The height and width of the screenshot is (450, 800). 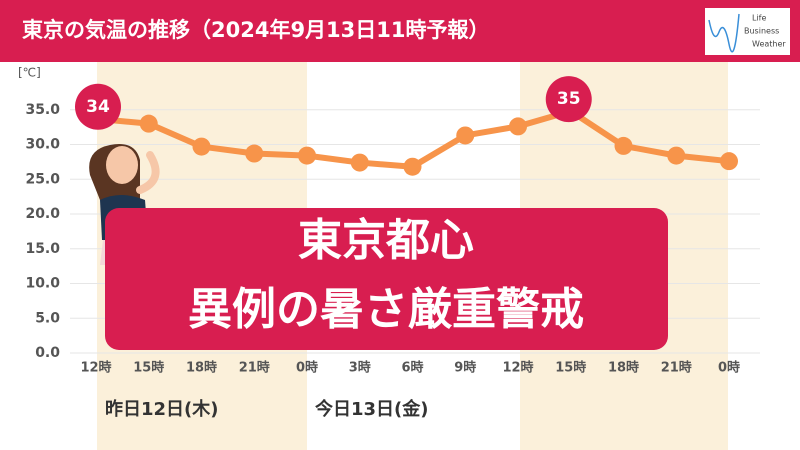 What do you see at coordinates (465, 368) in the screenshot?
I see `x-tick-label: 9時` at bounding box center [465, 368].